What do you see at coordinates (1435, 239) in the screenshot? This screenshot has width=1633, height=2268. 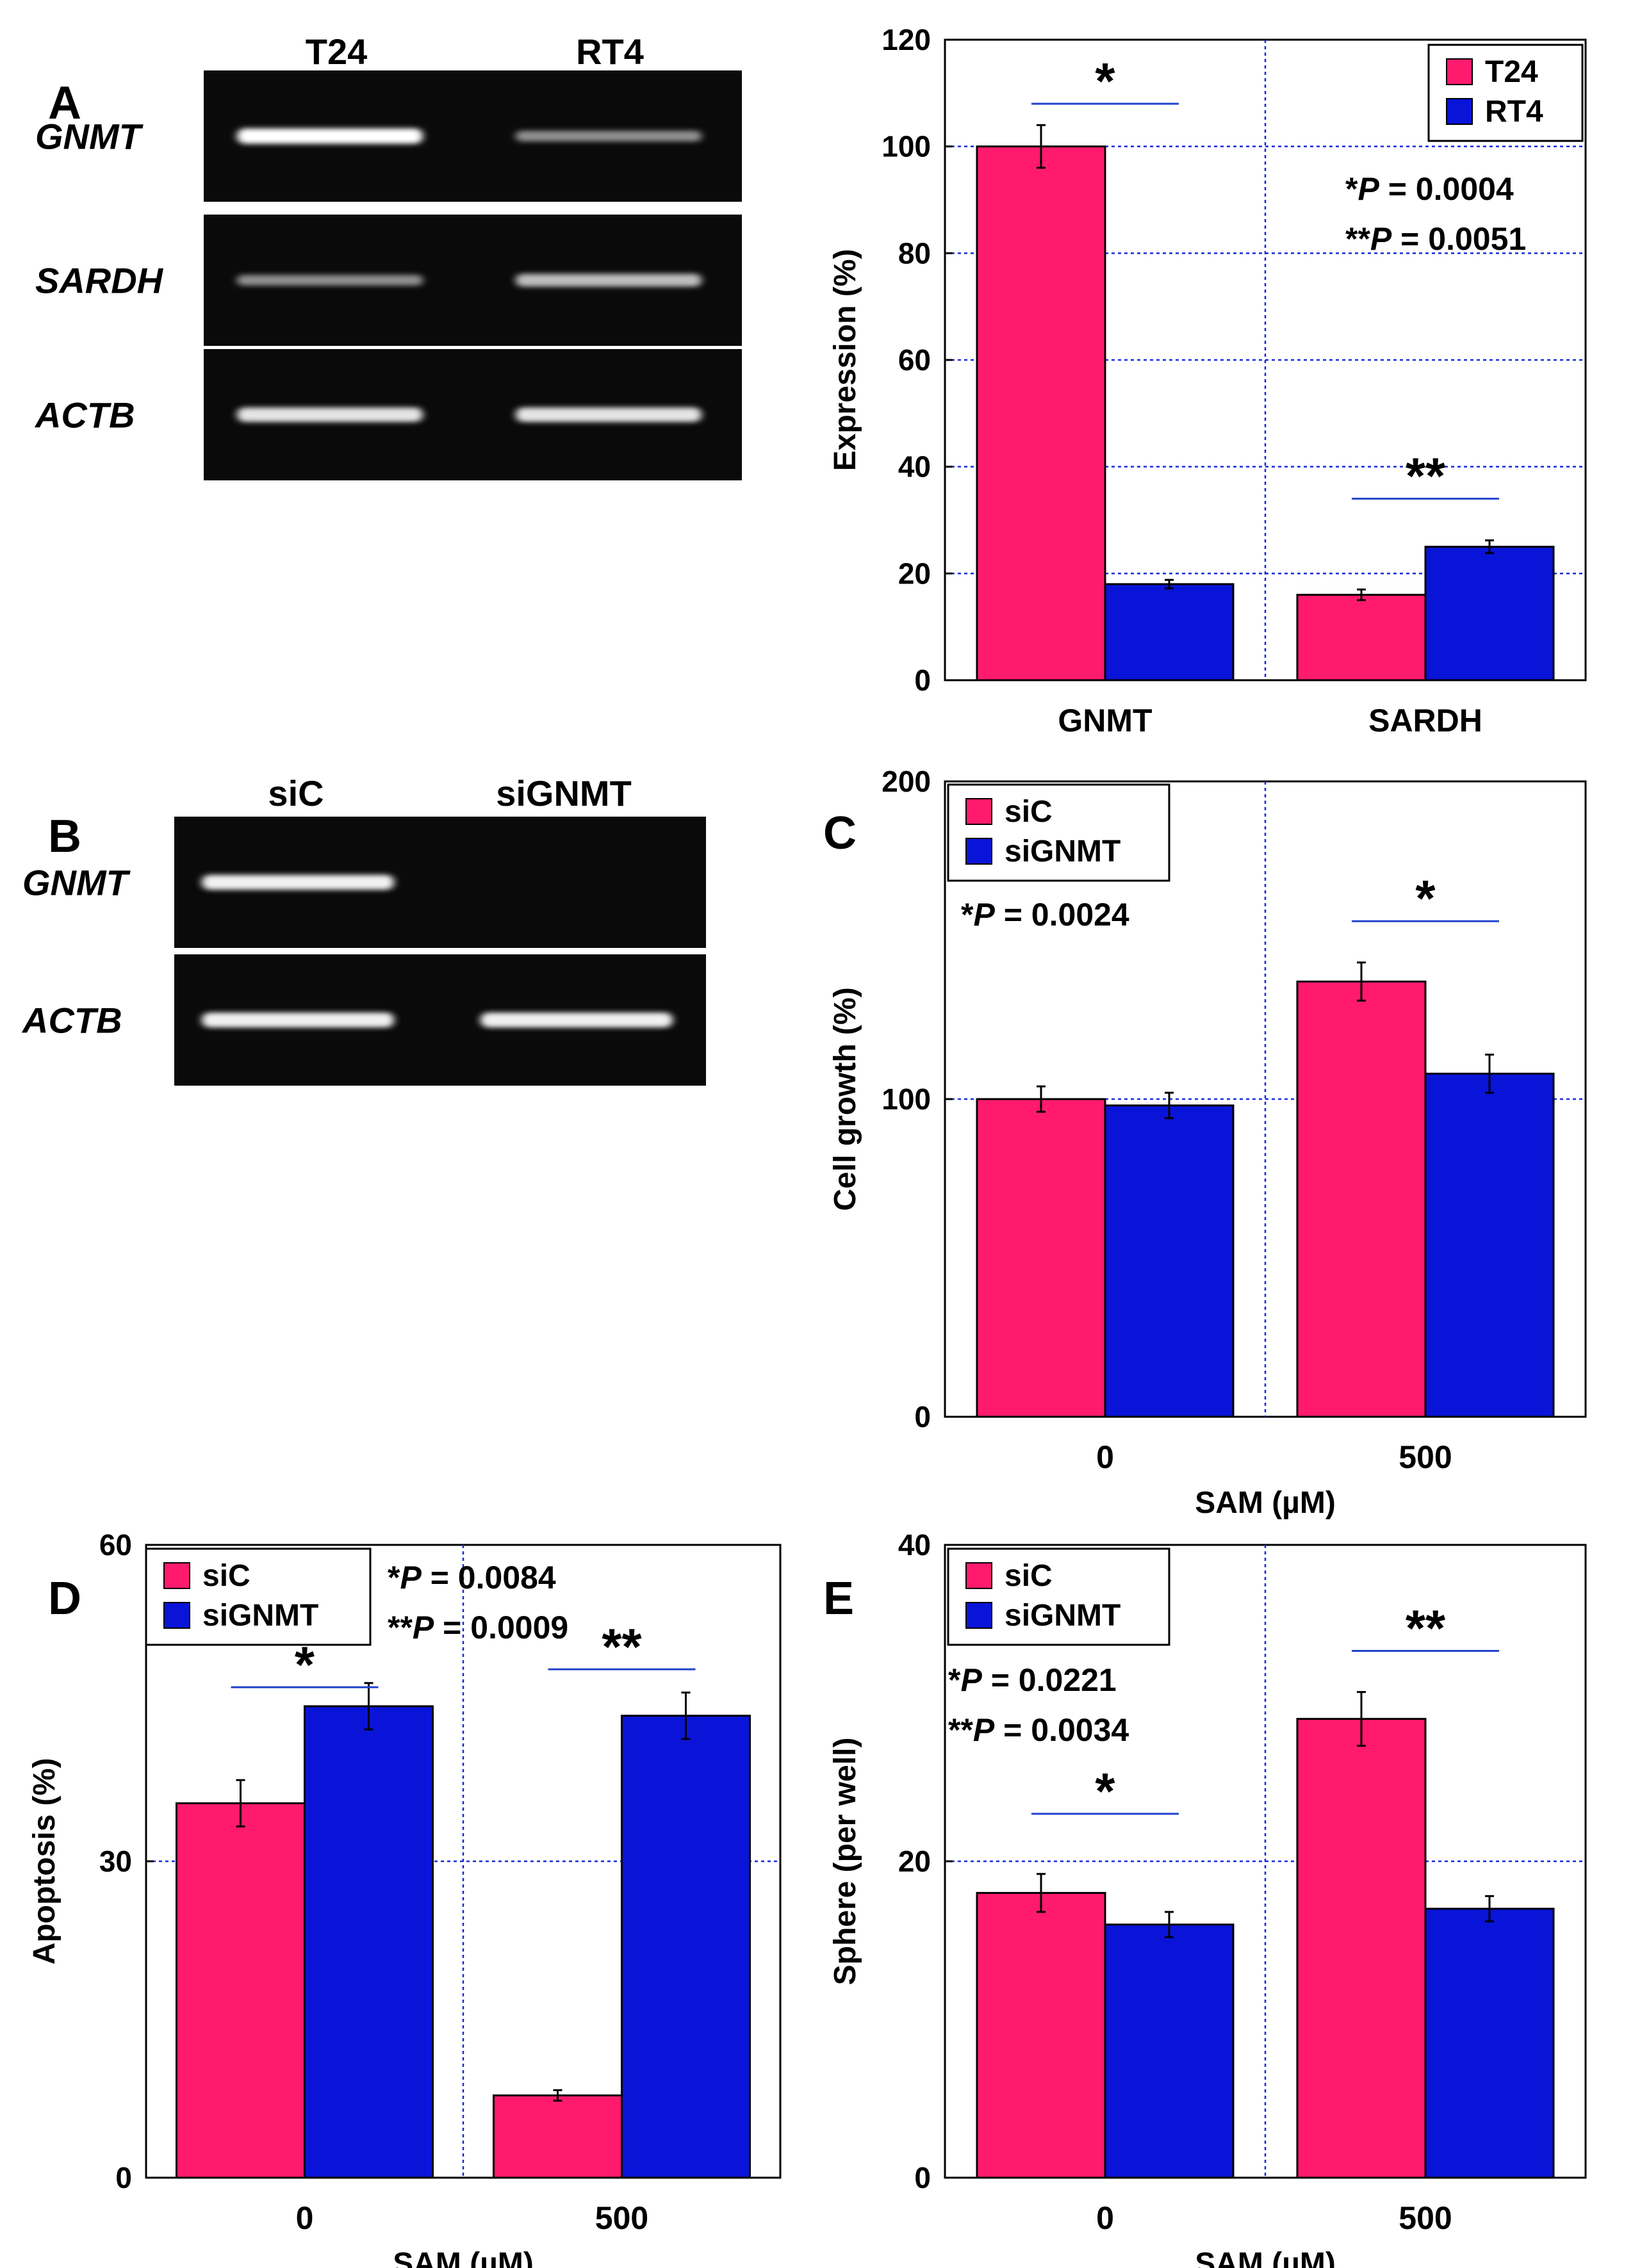 I see `p-value-annotation: **P = 0.0051` at bounding box center [1435, 239].